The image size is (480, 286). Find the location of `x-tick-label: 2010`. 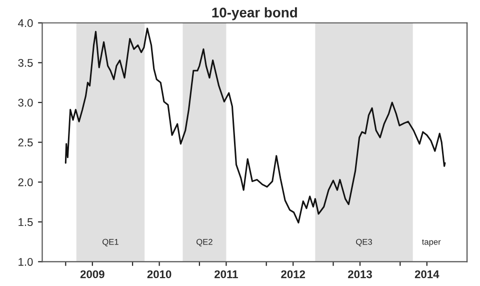

x-tick-label: 2010 is located at coordinates (159, 274).